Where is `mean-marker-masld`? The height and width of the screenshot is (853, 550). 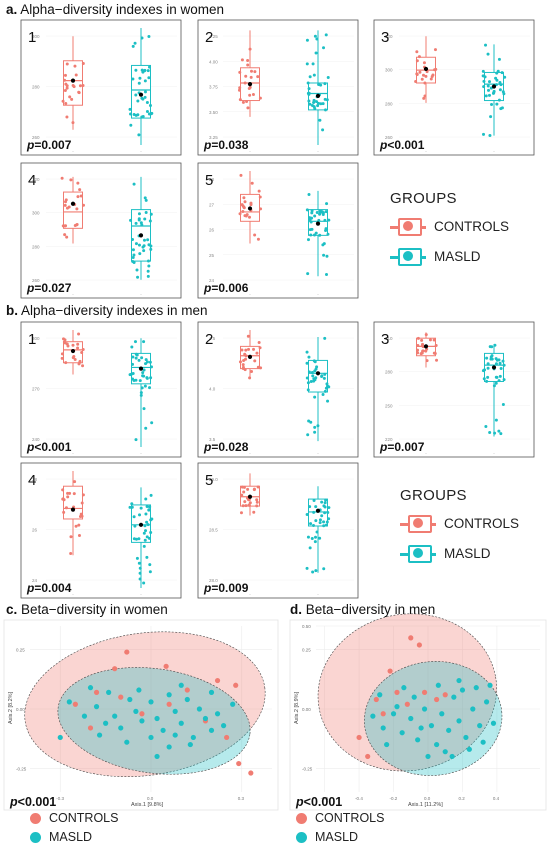 mean-marker-masld is located at coordinates (318, 223).